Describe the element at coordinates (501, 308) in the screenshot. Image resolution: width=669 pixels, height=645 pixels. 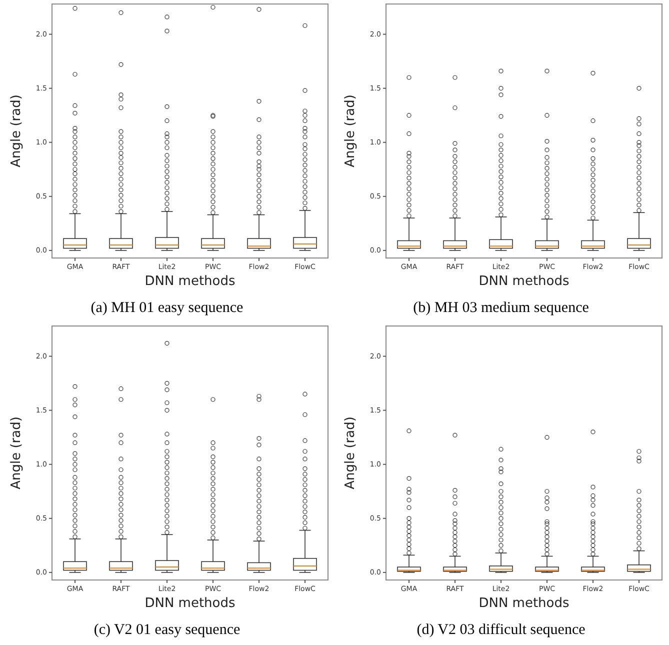
I see `text: (b) MH 03 medium sequence` at that location.